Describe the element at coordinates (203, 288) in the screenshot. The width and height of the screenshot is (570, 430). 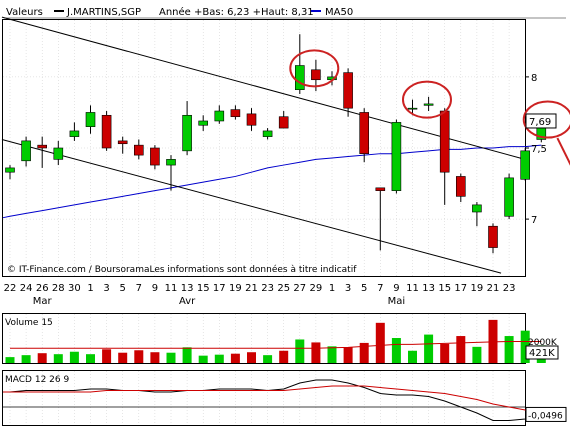
I see `x-tick-label: 15` at that location.